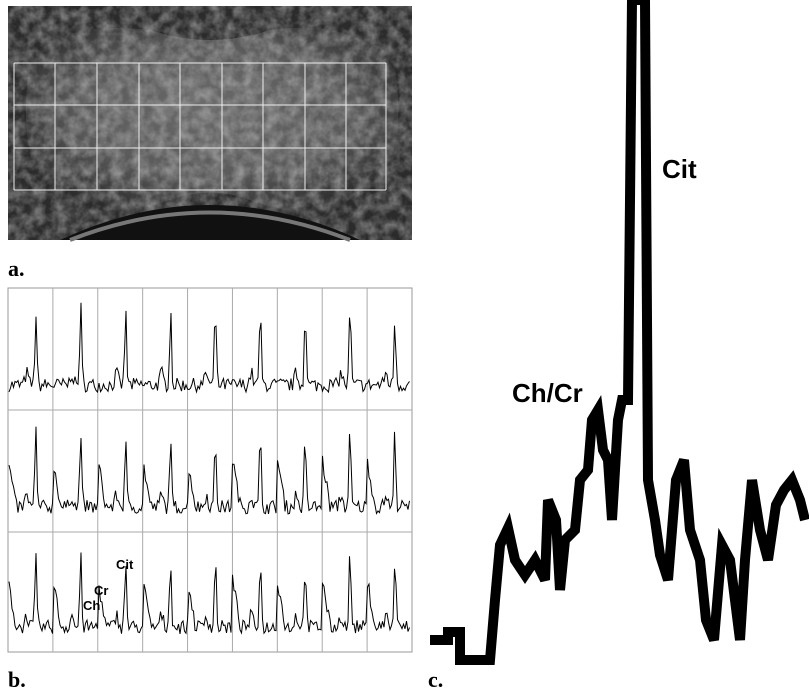 This screenshot has width=809, height=690. I want to click on voxel-grid, so click(200, 126).